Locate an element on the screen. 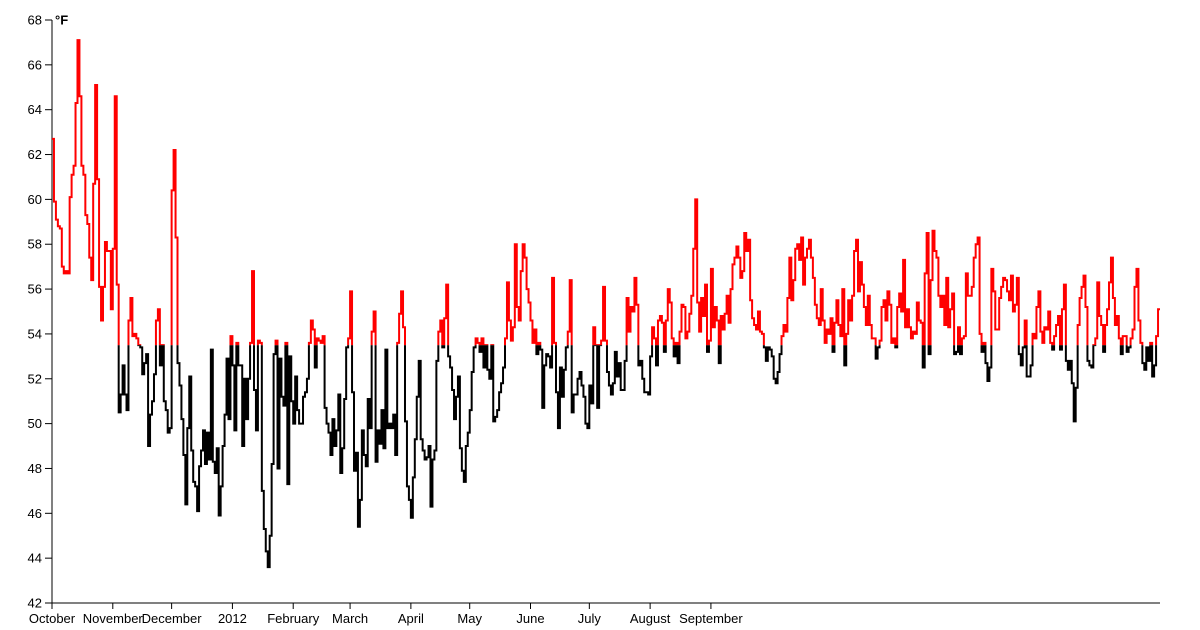 The height and width of the screenshot is (630, 1200). y-tick-label: 66 is located at coordinates (35, 64).